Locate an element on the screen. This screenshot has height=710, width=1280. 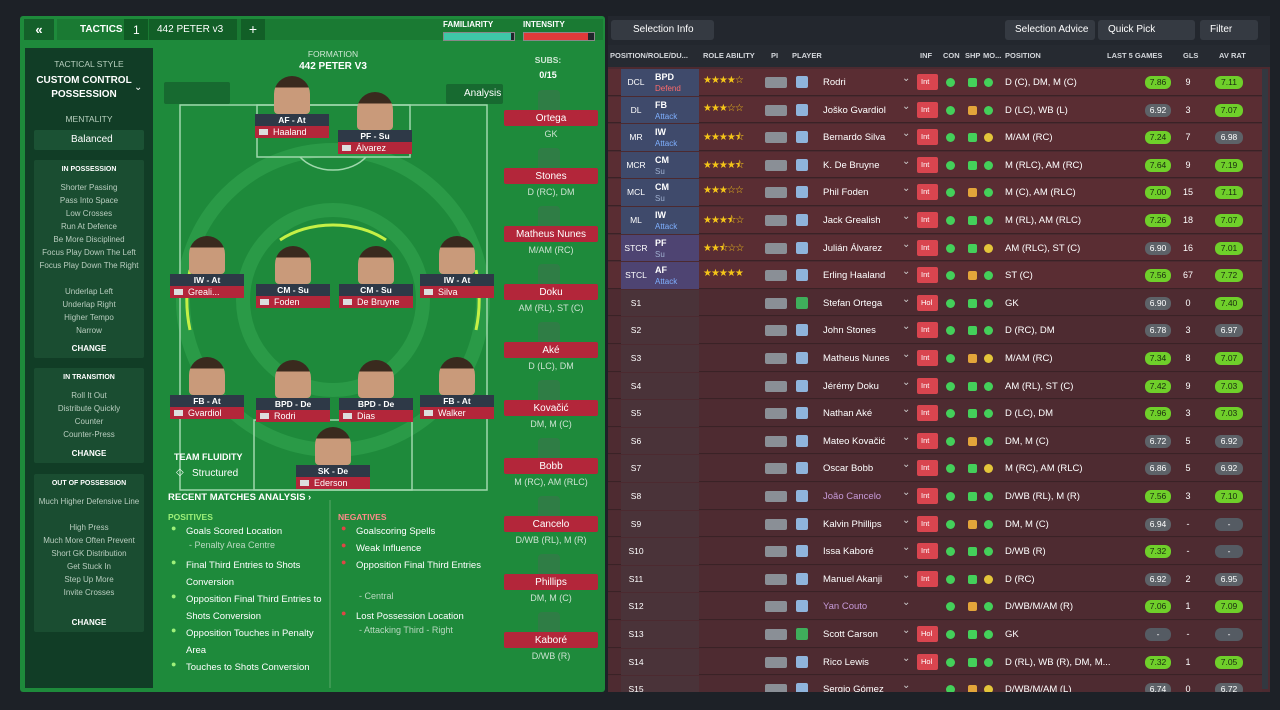
column-header: LAST 5 GAMES is located at coordinates (1135, 55).